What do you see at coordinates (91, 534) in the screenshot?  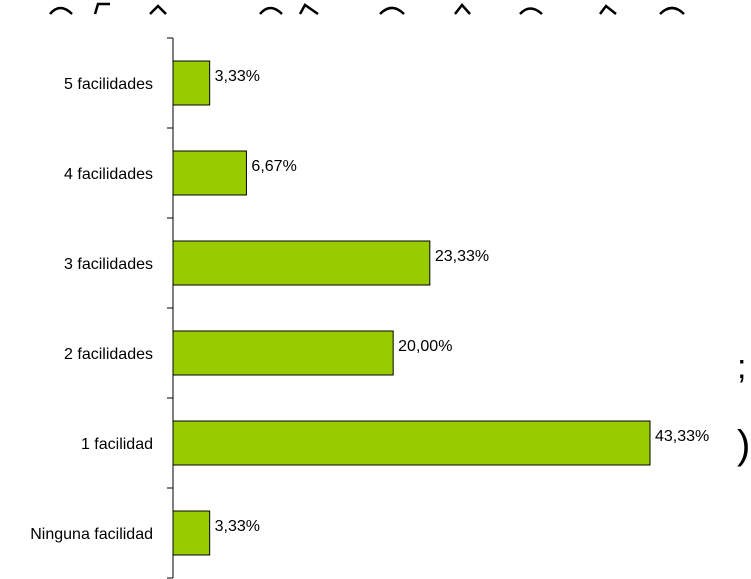 I see `category-label-5: Ninguna facilidad` at bounding box center [91, 534].